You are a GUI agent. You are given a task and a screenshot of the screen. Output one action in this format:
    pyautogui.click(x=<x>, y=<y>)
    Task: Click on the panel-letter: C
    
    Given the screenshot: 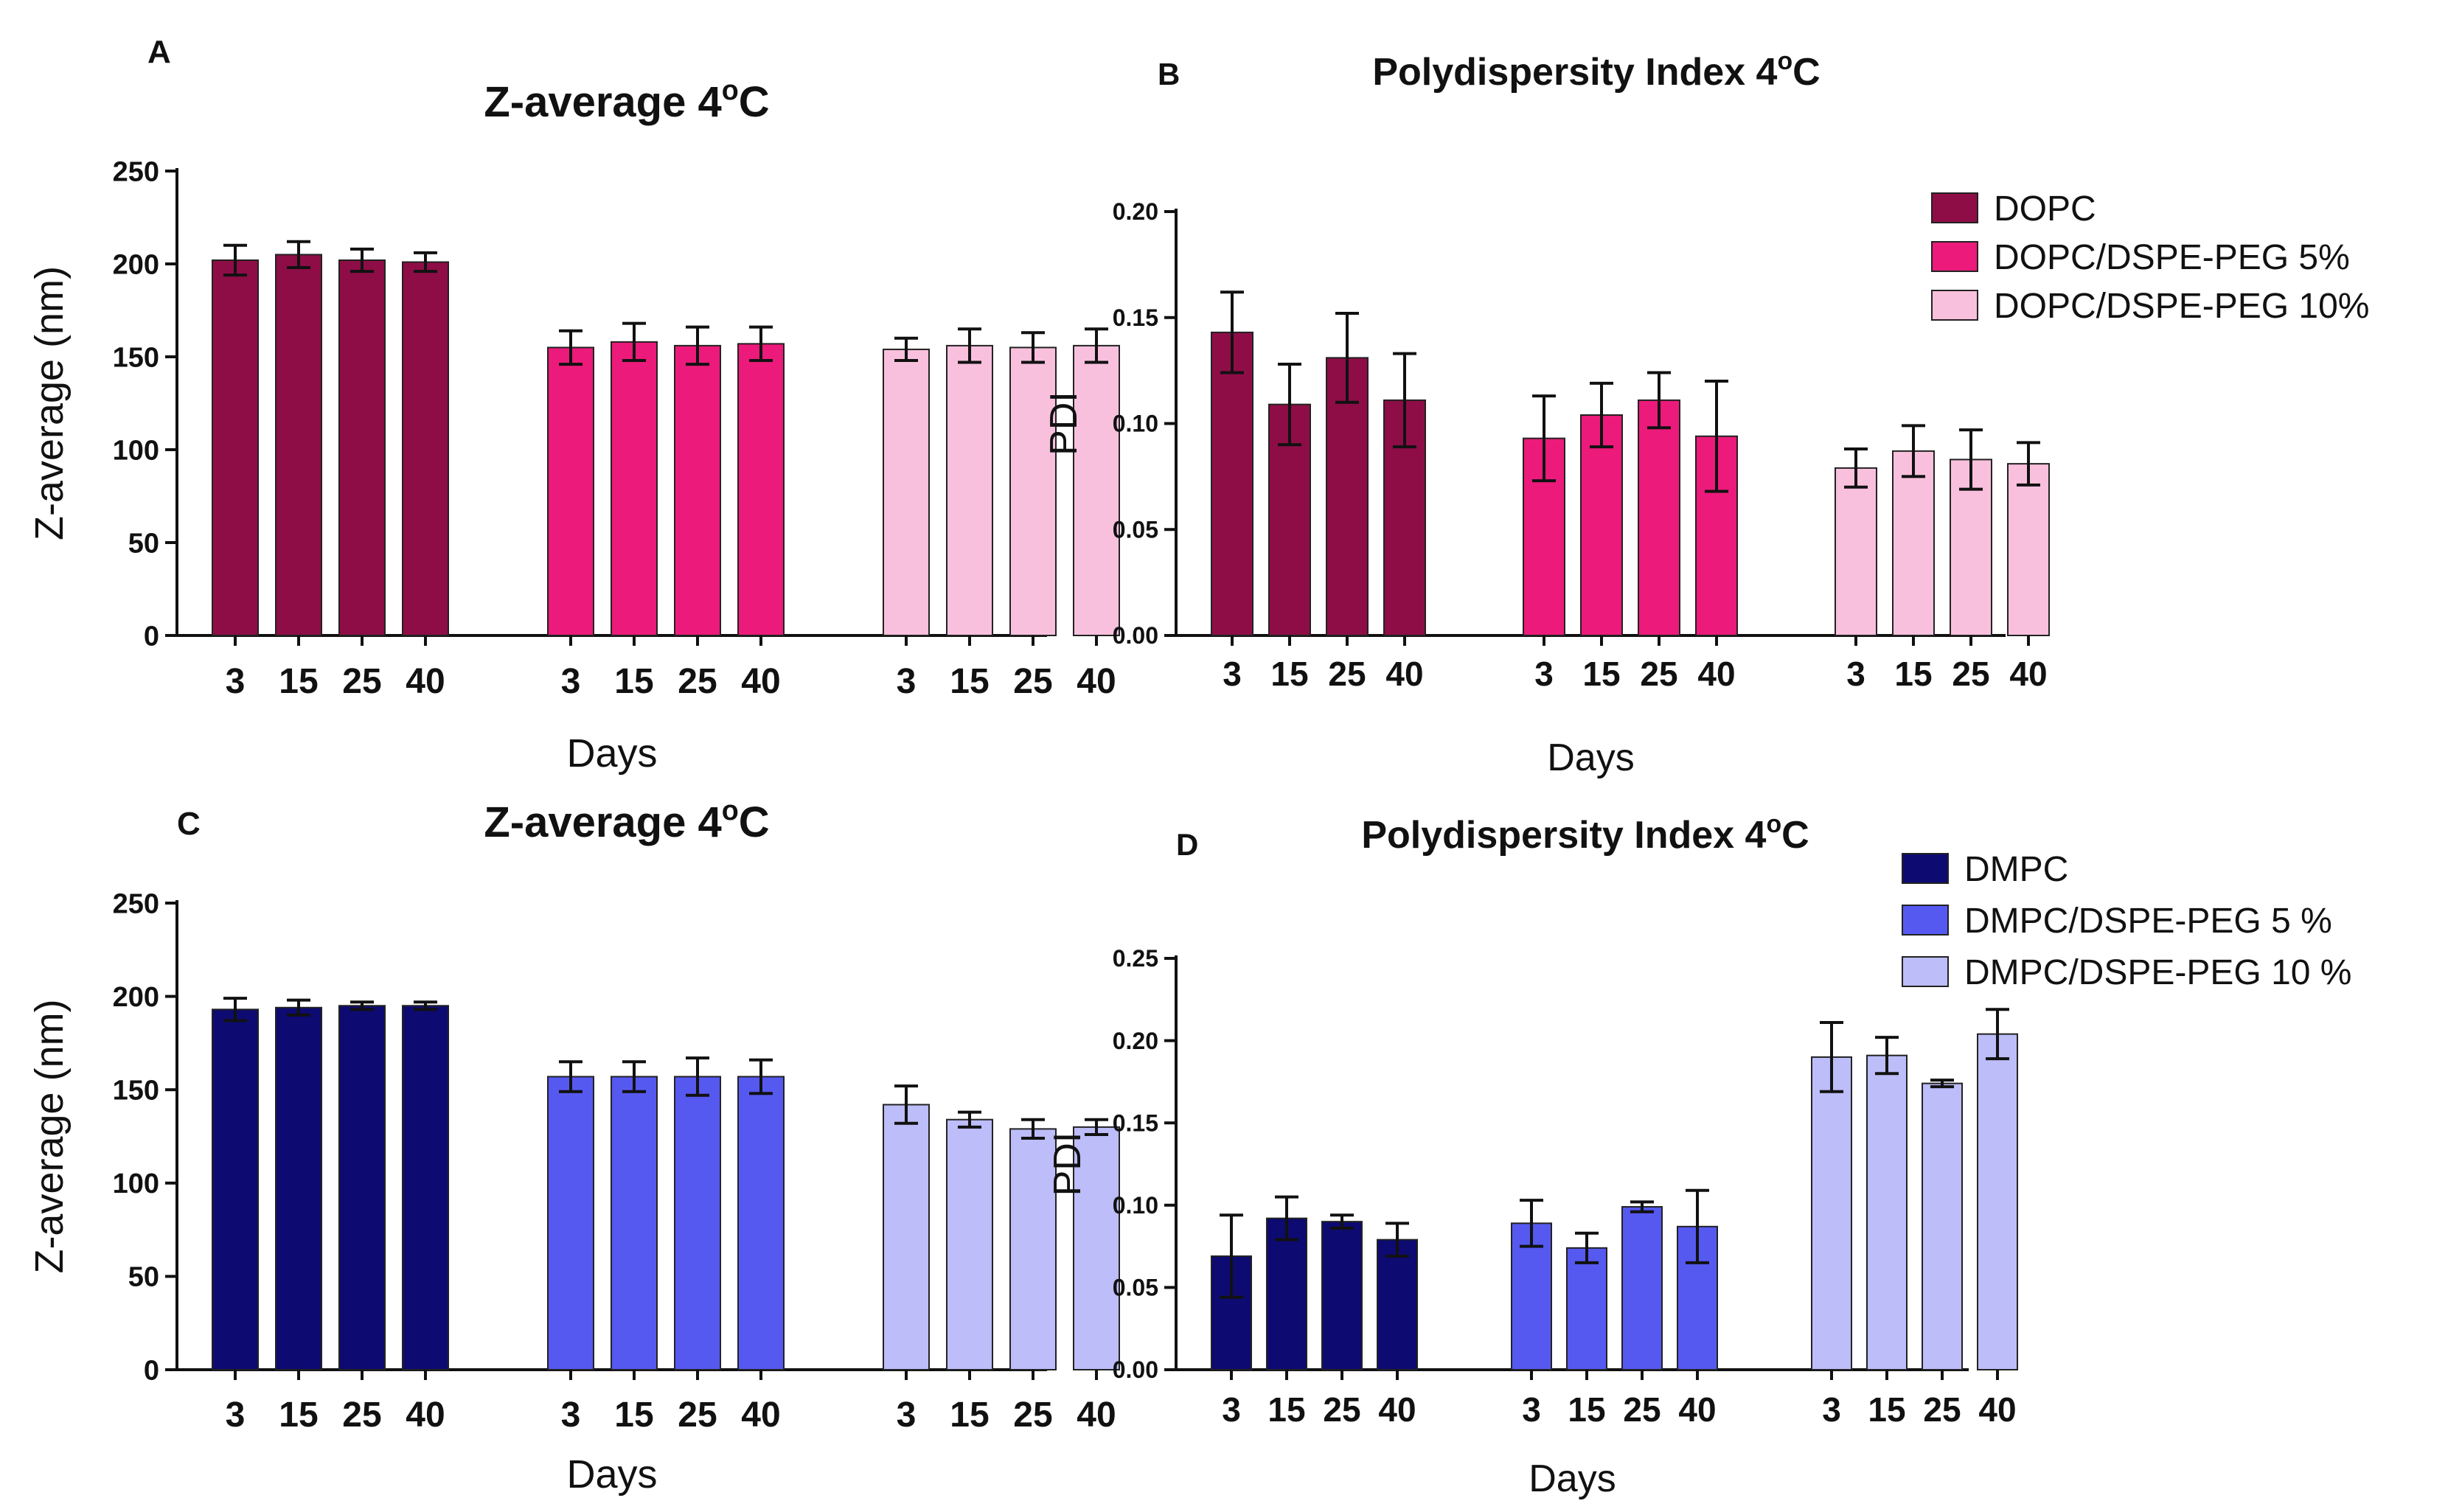 What is the action you would take?
    pyautogui.click(x=189, y=824)
    